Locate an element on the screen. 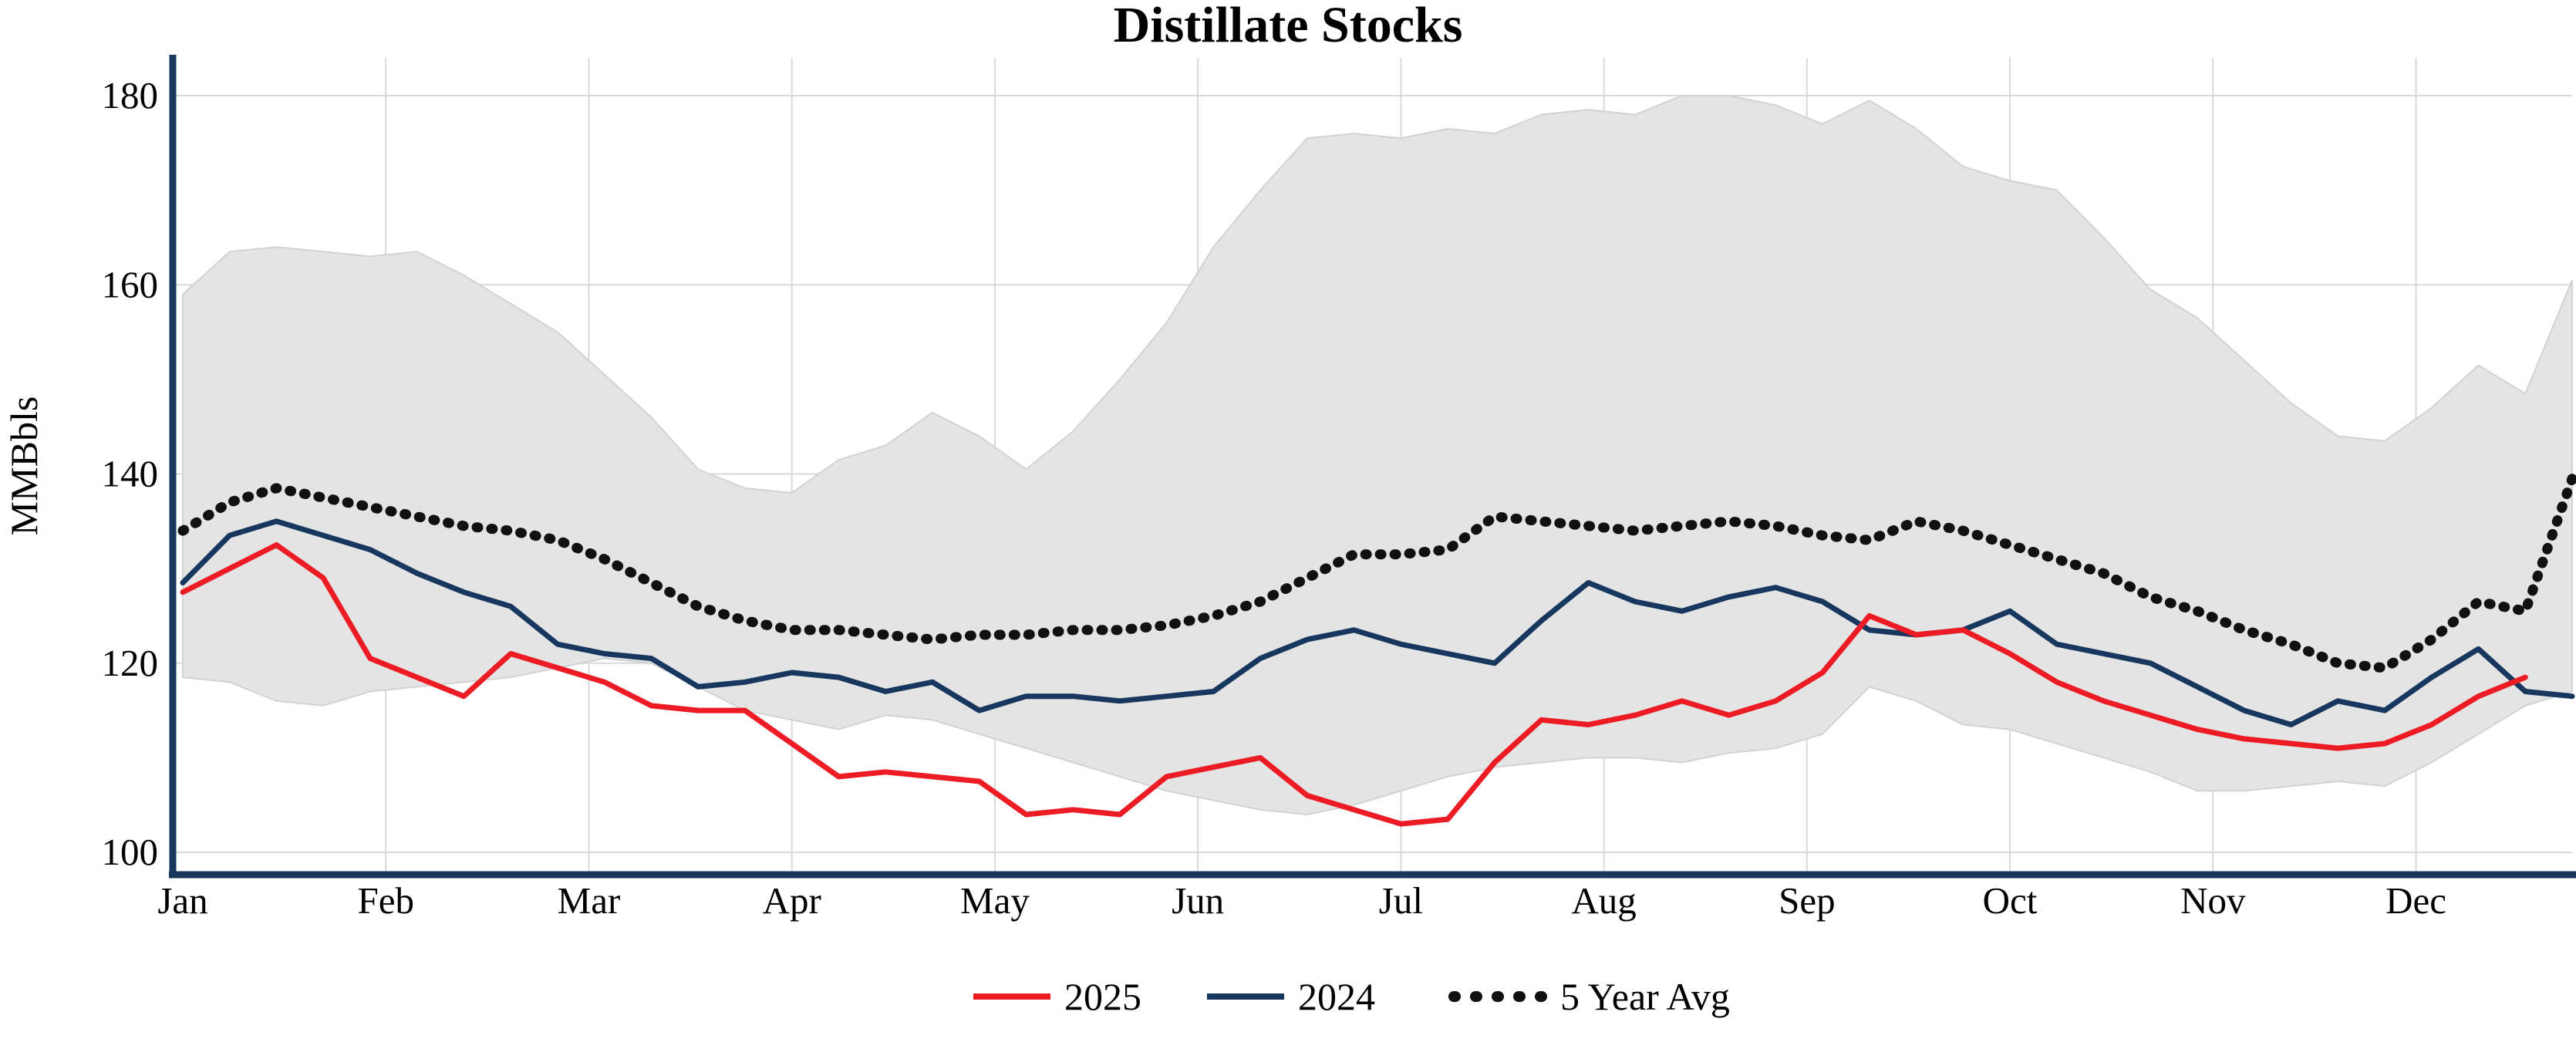  y-tick-label: 100 is located at coordinates (130, 852).